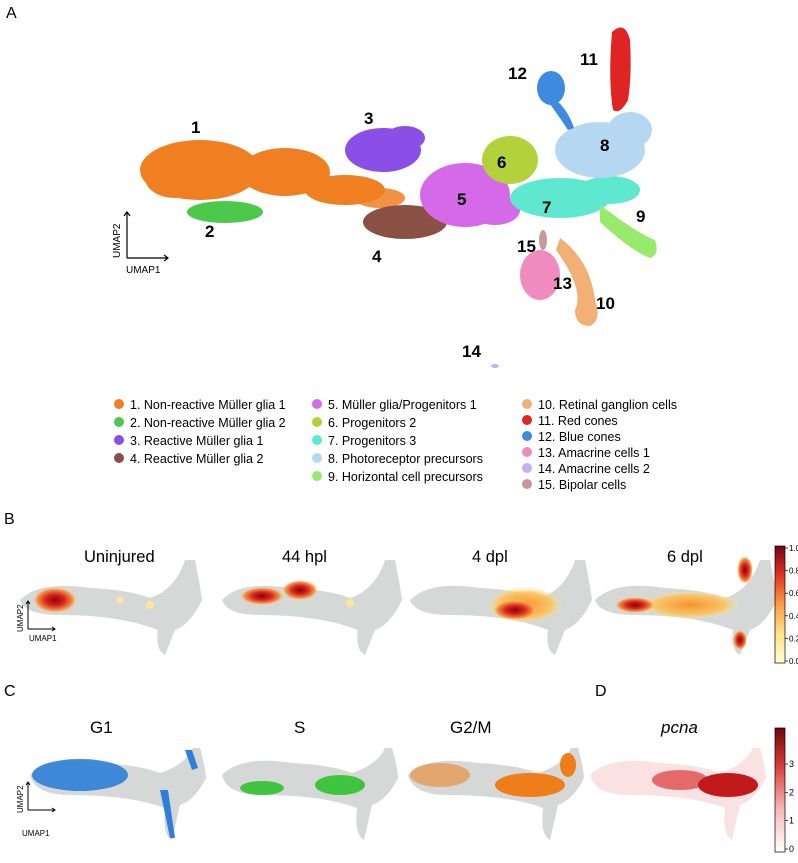 The height and width of the screenshot is (863, 798). Describe the element at coordinates (118, 794) in the screenshot. I see `phase-map-g1` at that location.